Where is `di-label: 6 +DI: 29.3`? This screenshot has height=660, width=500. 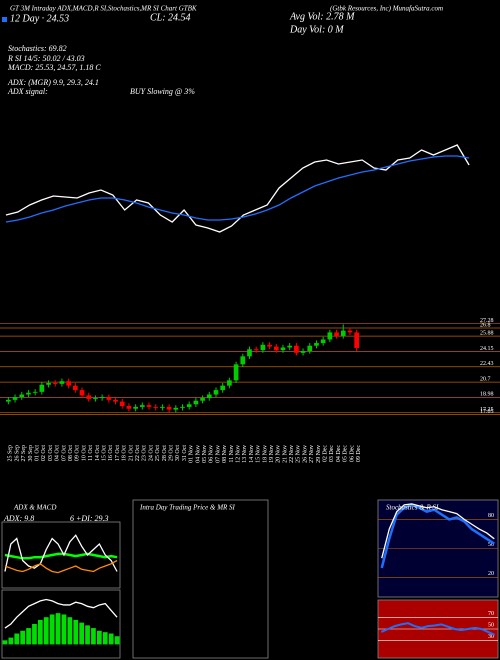
di-label: 6 +DI: 29.3 is located at coordinates (89, 518).